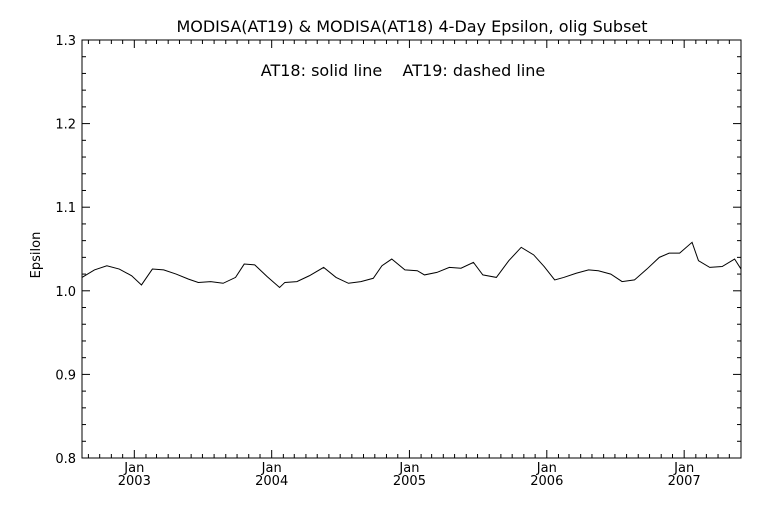  What do you see at coordinates (65, 375) in the screenshot?
I see `y-tick-label: 0.9` at bounding box center [65, 375].